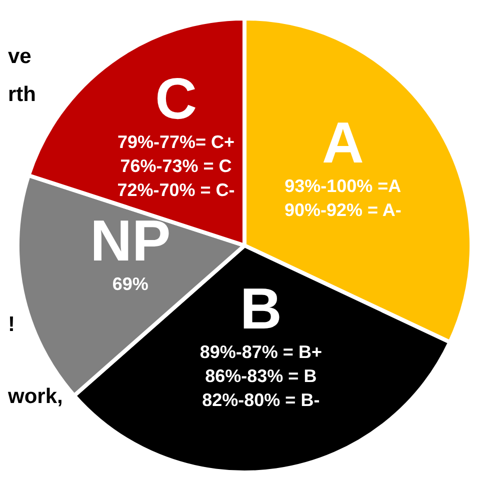  I want to click on text: 69%, so click(130, 284).